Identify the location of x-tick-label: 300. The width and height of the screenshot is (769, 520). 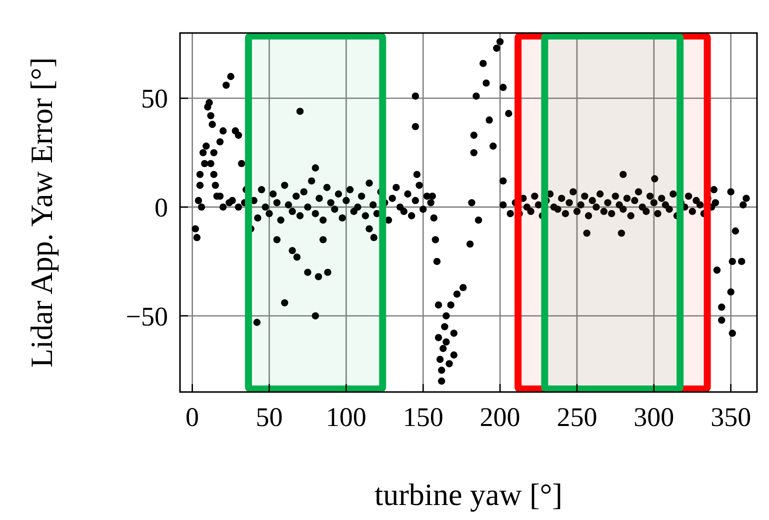
(654, 417).